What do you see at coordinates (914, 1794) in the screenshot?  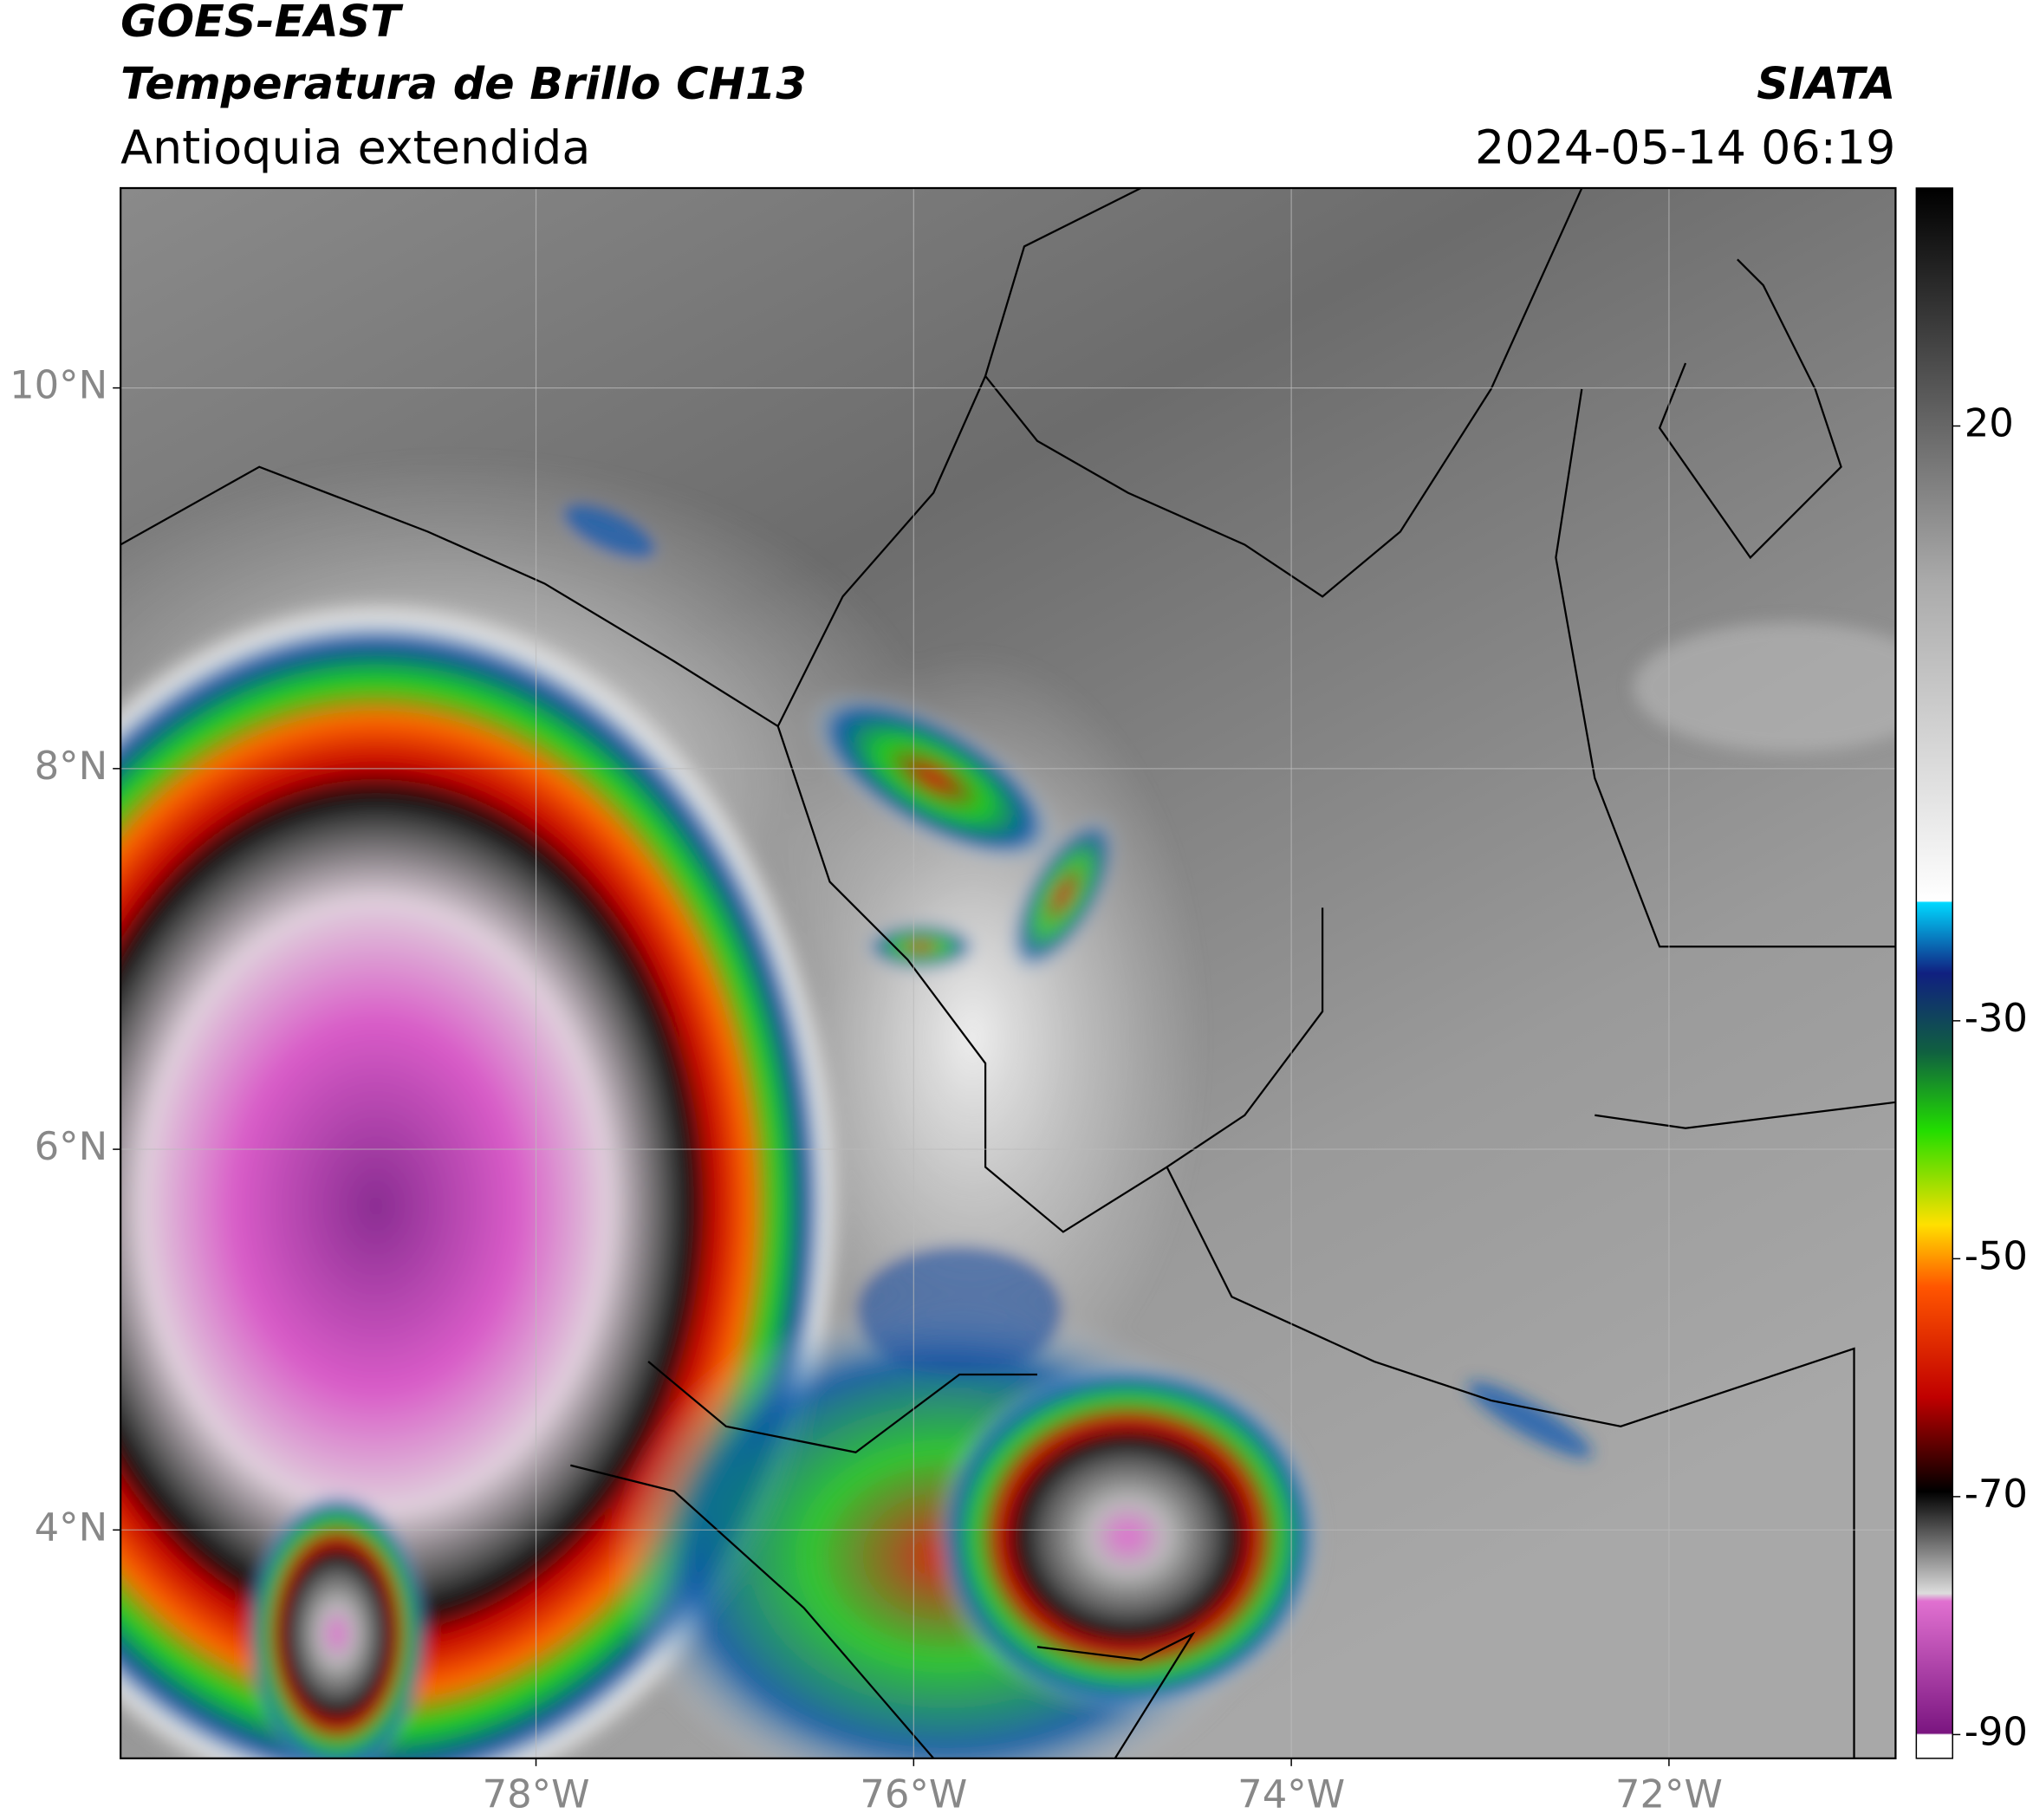 I see `lon-tick-label: 76°W` at bounding box center [914, 1794].